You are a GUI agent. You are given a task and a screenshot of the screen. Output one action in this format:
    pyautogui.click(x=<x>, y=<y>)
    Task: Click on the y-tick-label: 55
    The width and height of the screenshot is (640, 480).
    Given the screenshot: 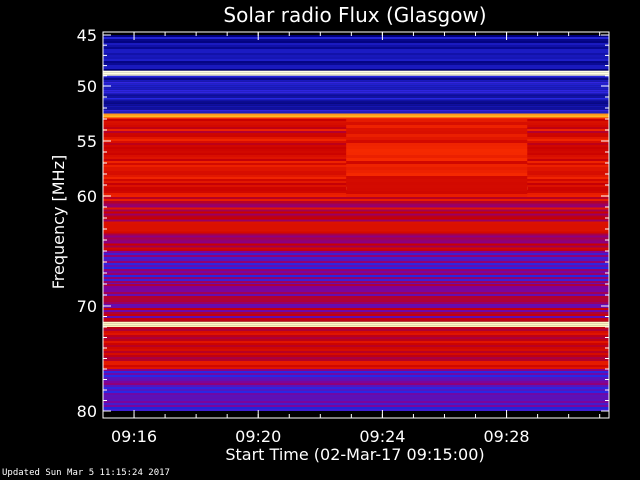 What is the action you would take?
    pyautogui.click(x=87, y=141)
    